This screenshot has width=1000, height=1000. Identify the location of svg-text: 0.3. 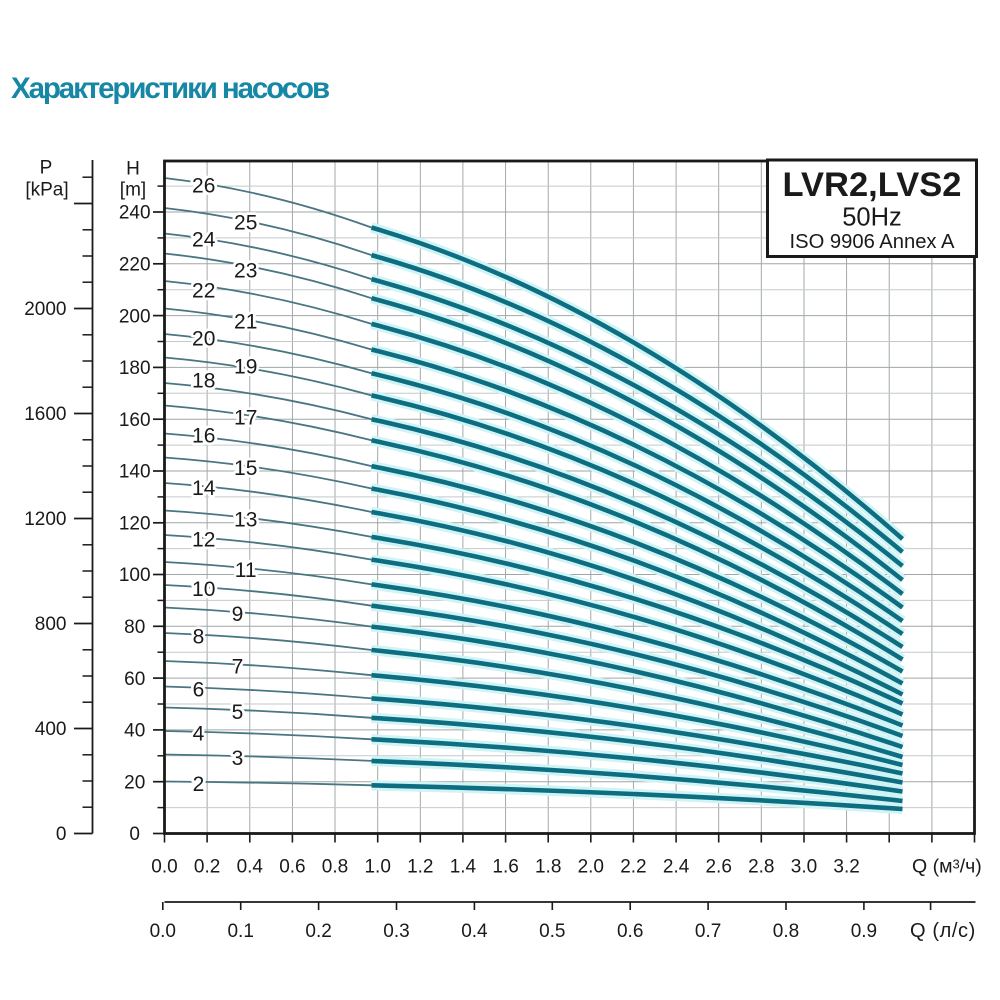
(396, 931).